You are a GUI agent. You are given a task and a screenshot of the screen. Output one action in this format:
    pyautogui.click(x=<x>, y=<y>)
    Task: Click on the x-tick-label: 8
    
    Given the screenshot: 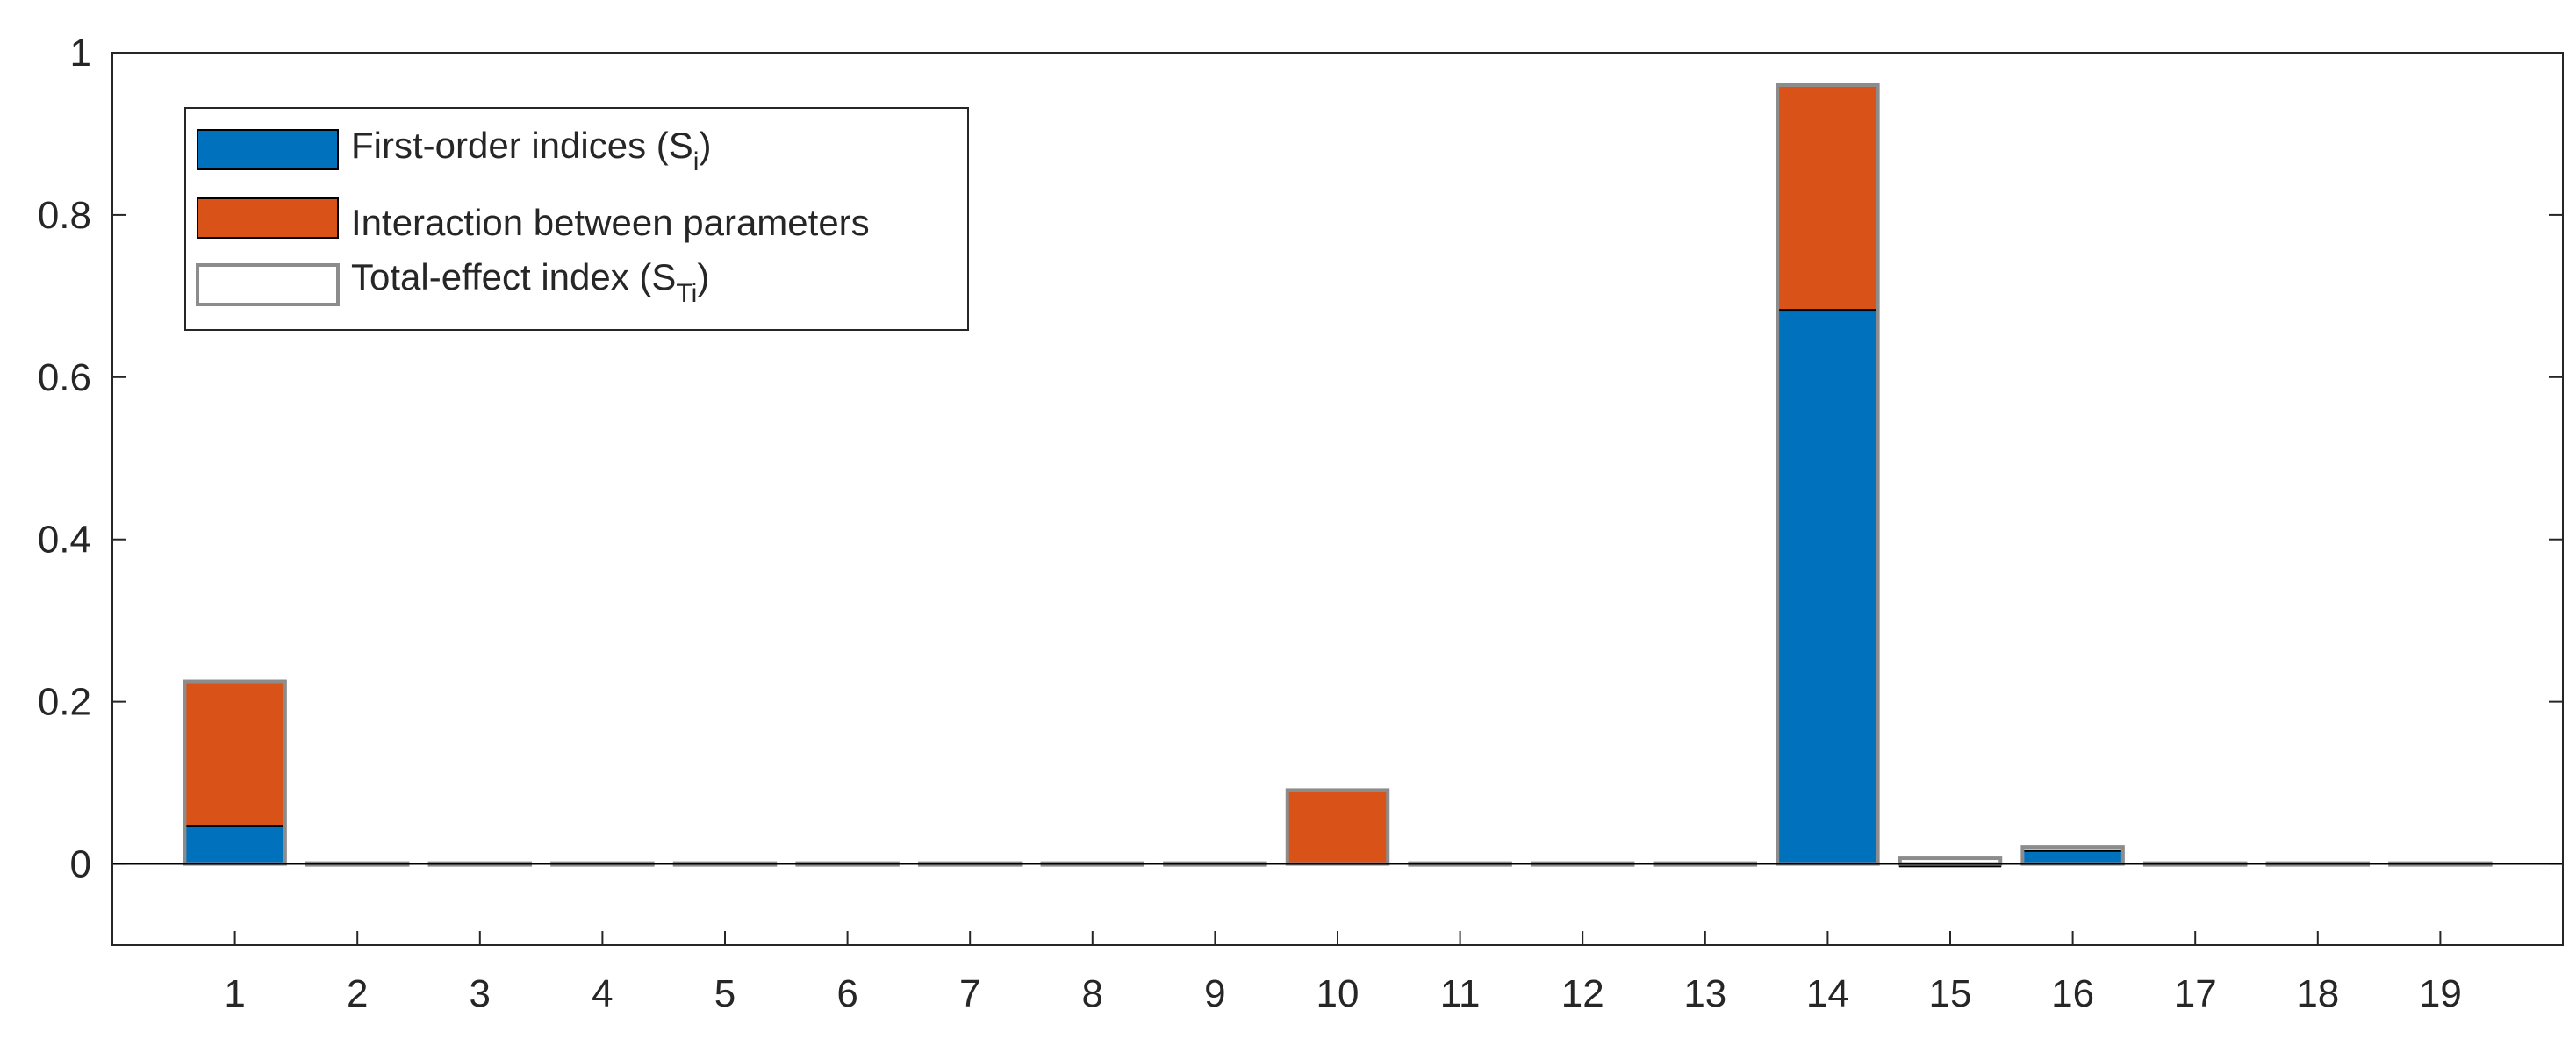 What is the action you would take?
    pyautogui.click(x=1092, y=993)
    